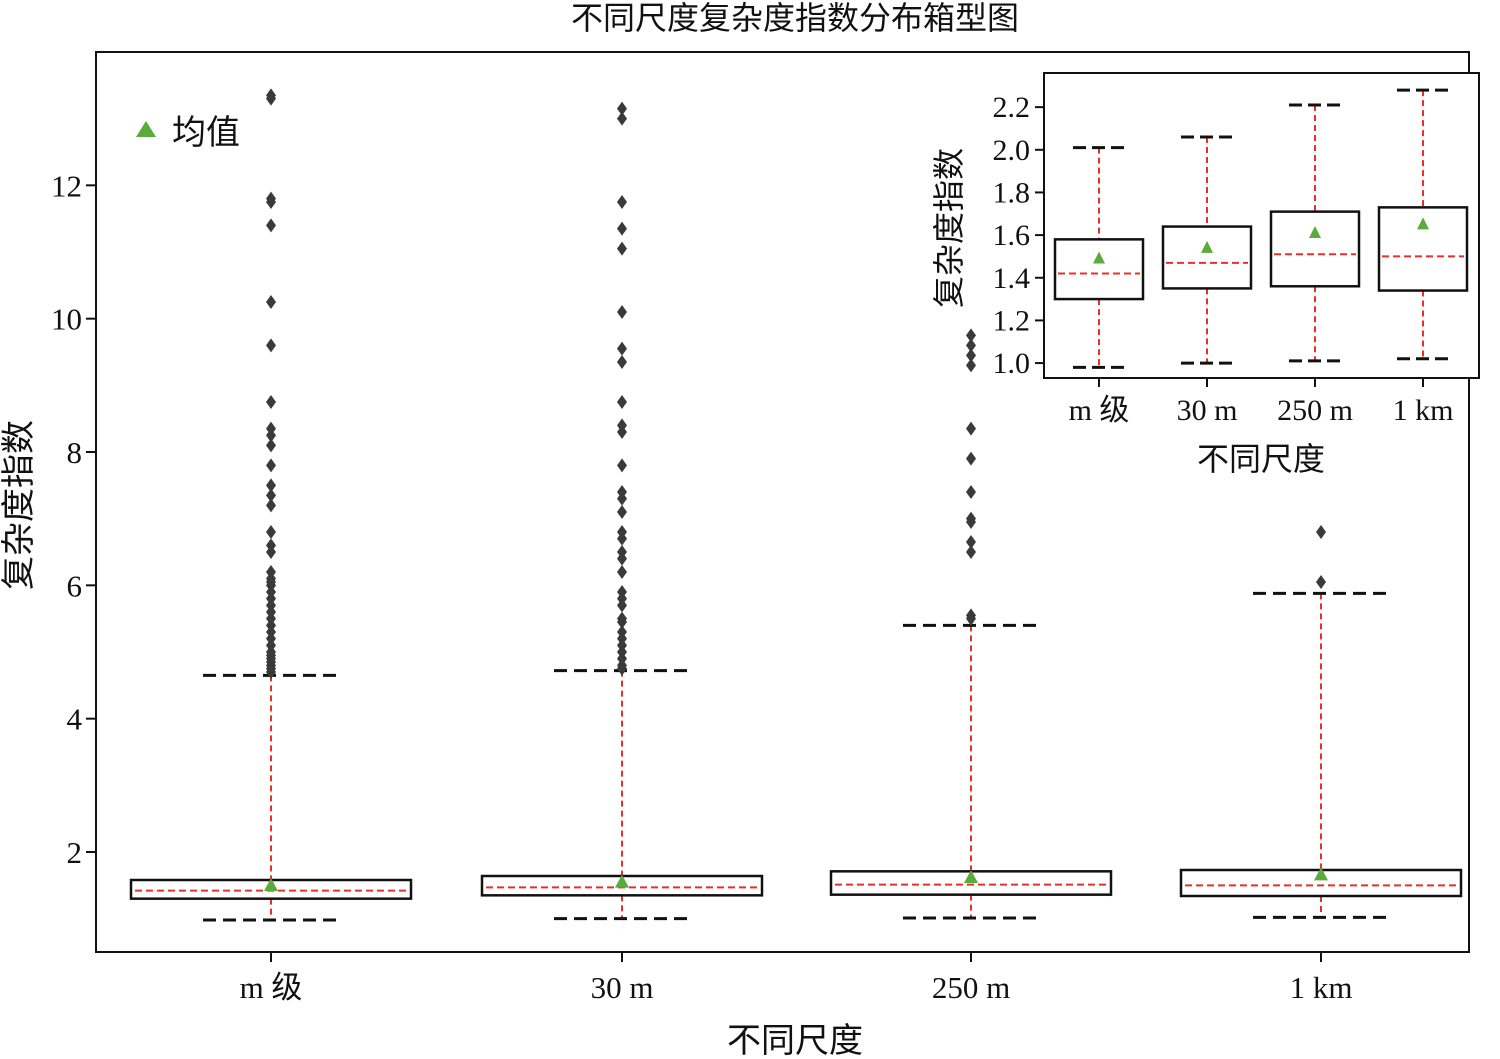  I want to click on inset-x-tick-label: 1 km, so click(1423, 410).